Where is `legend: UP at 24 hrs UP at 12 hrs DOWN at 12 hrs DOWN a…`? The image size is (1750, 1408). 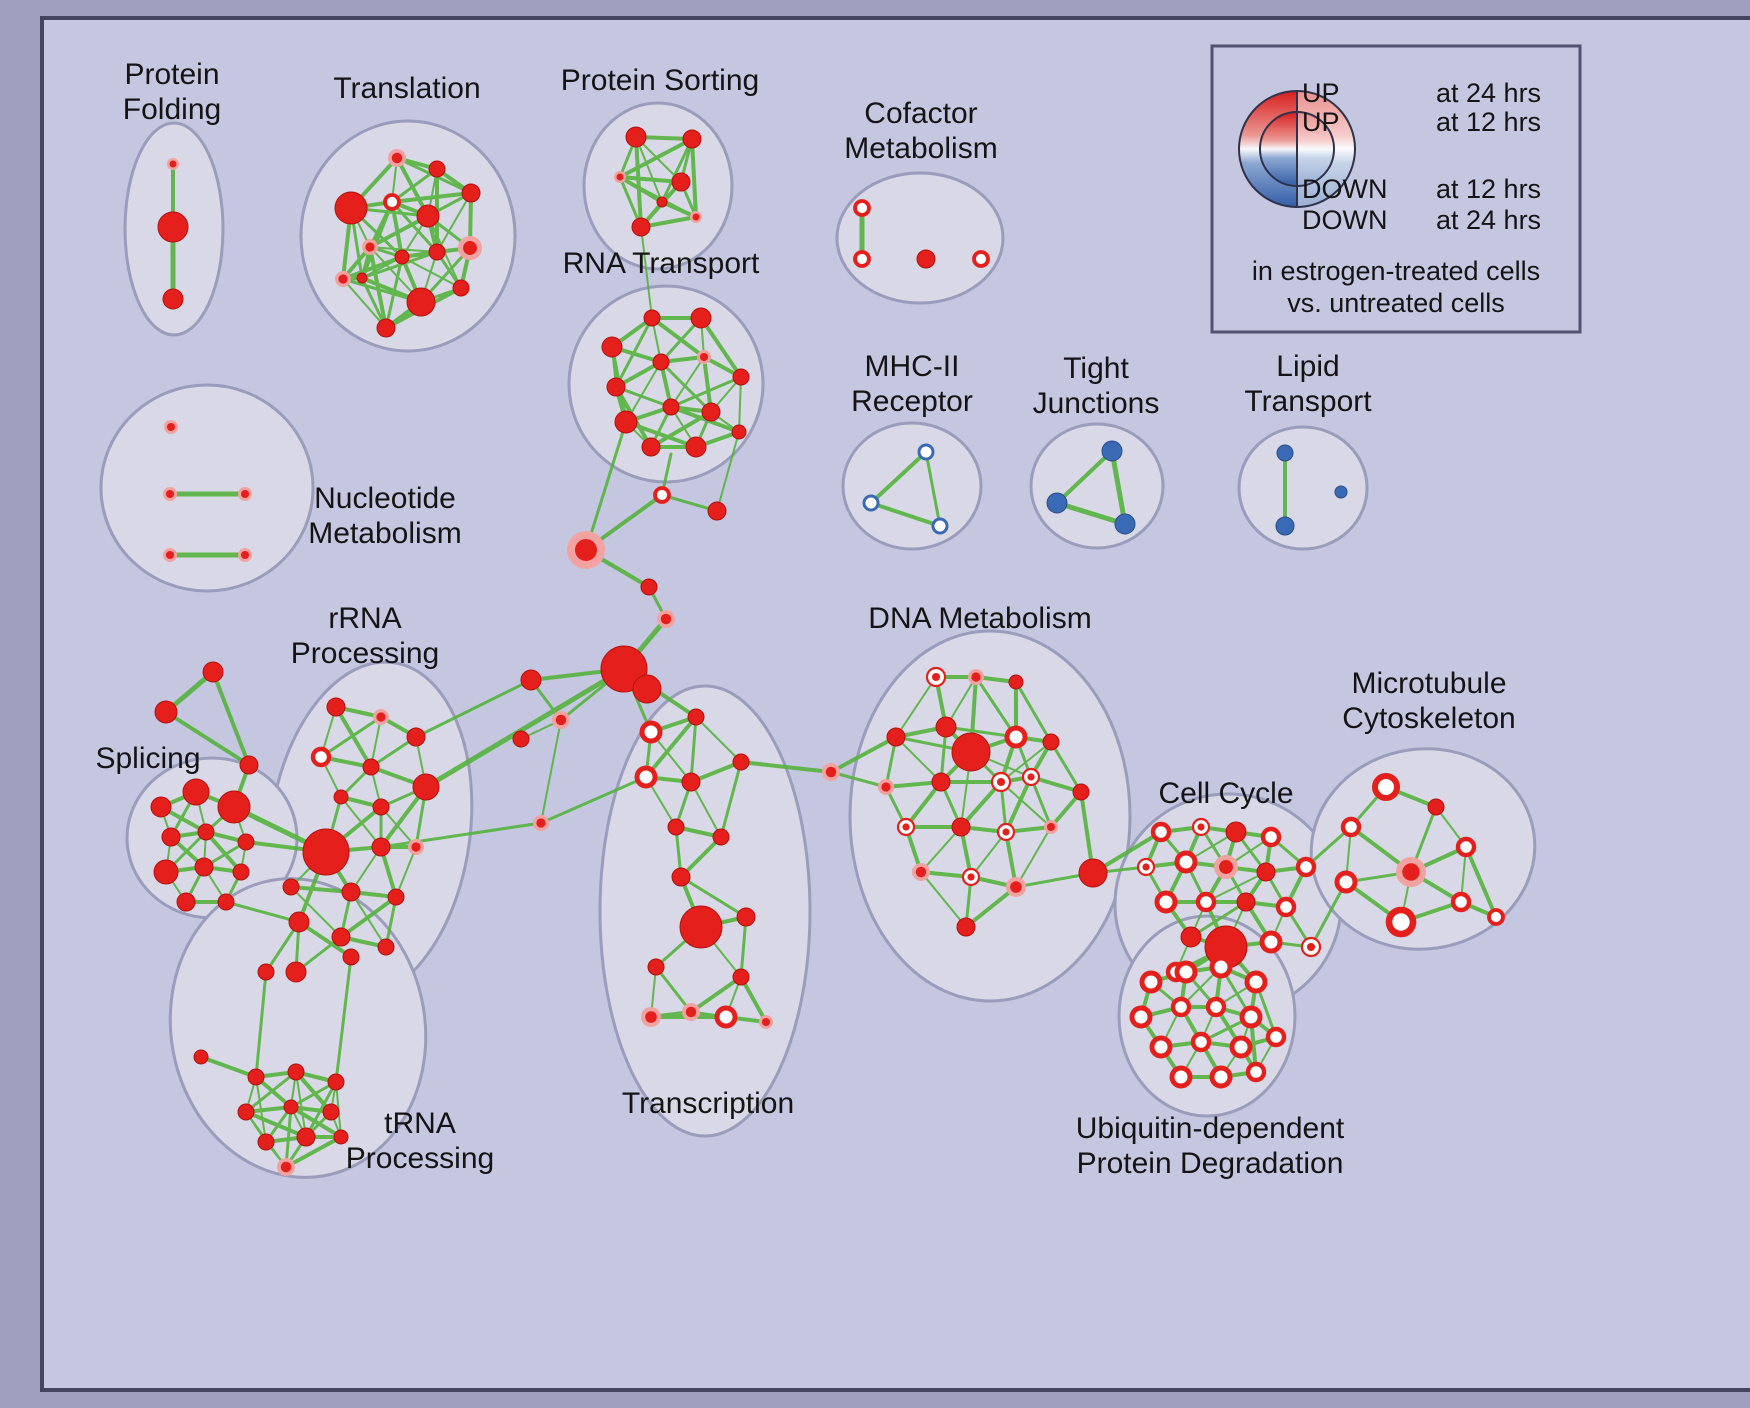 legend: UP at 24 hrs UP at 12 hrs DOWN at 12 hrs DOWN a… is located at coordinates (1396, 189).